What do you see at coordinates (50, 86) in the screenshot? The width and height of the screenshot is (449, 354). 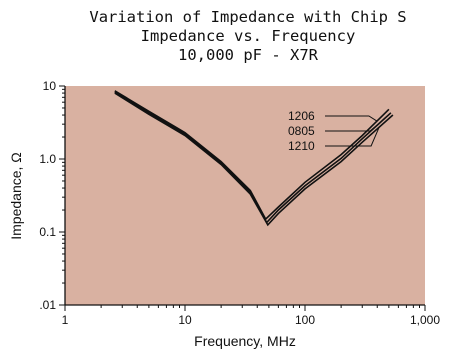 I see `y-tick-label: 10` at bounding box center [50, 86].